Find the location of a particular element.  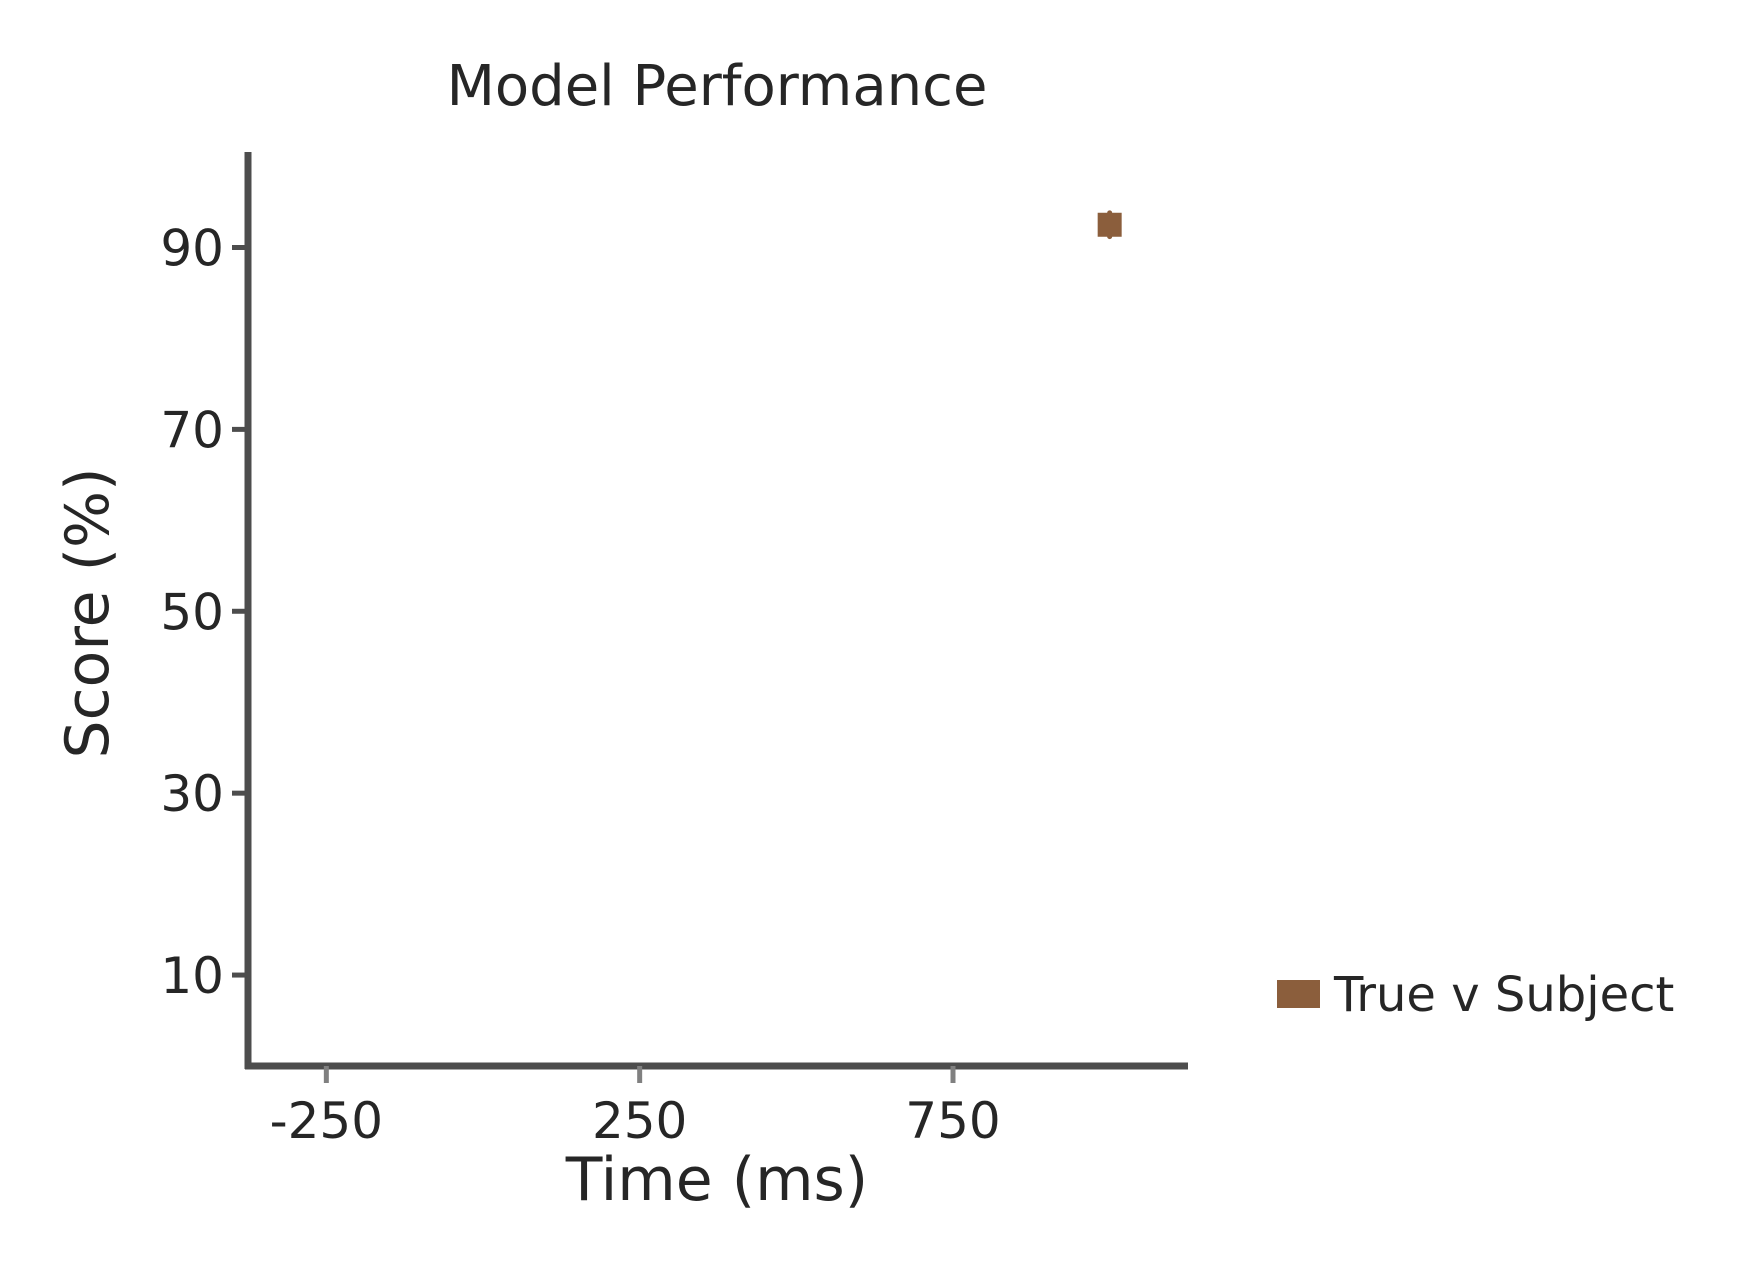

x-tick-label: 750 is located at coordinates (952, 1121).